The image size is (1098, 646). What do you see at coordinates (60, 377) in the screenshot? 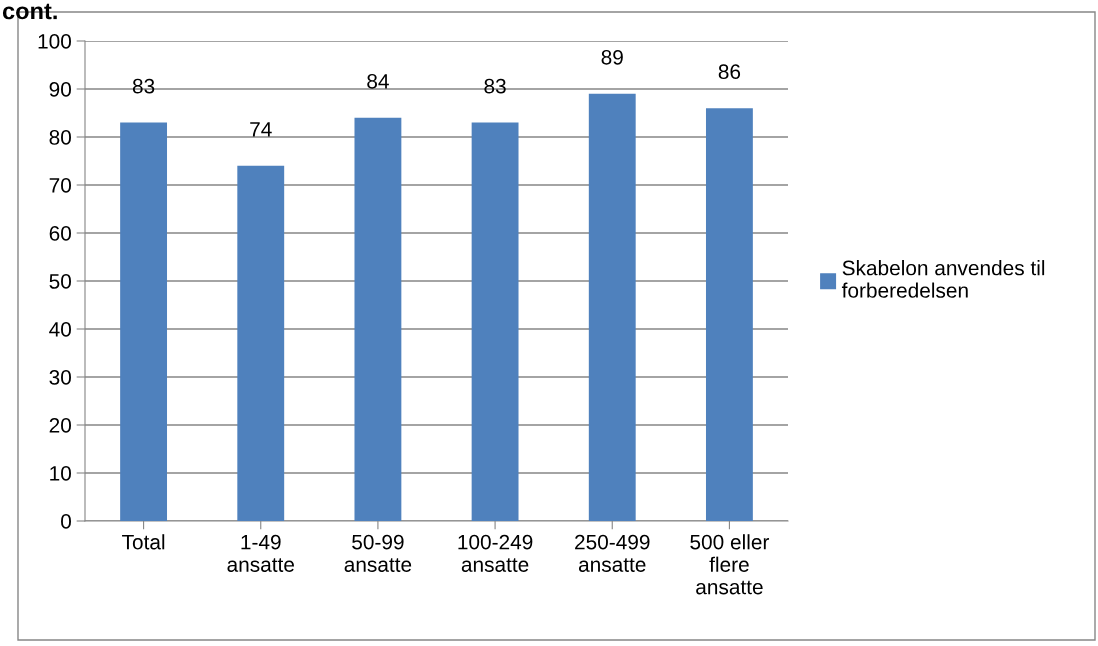
I see `y-tick-label: 30` at bounding box center [60, 377].